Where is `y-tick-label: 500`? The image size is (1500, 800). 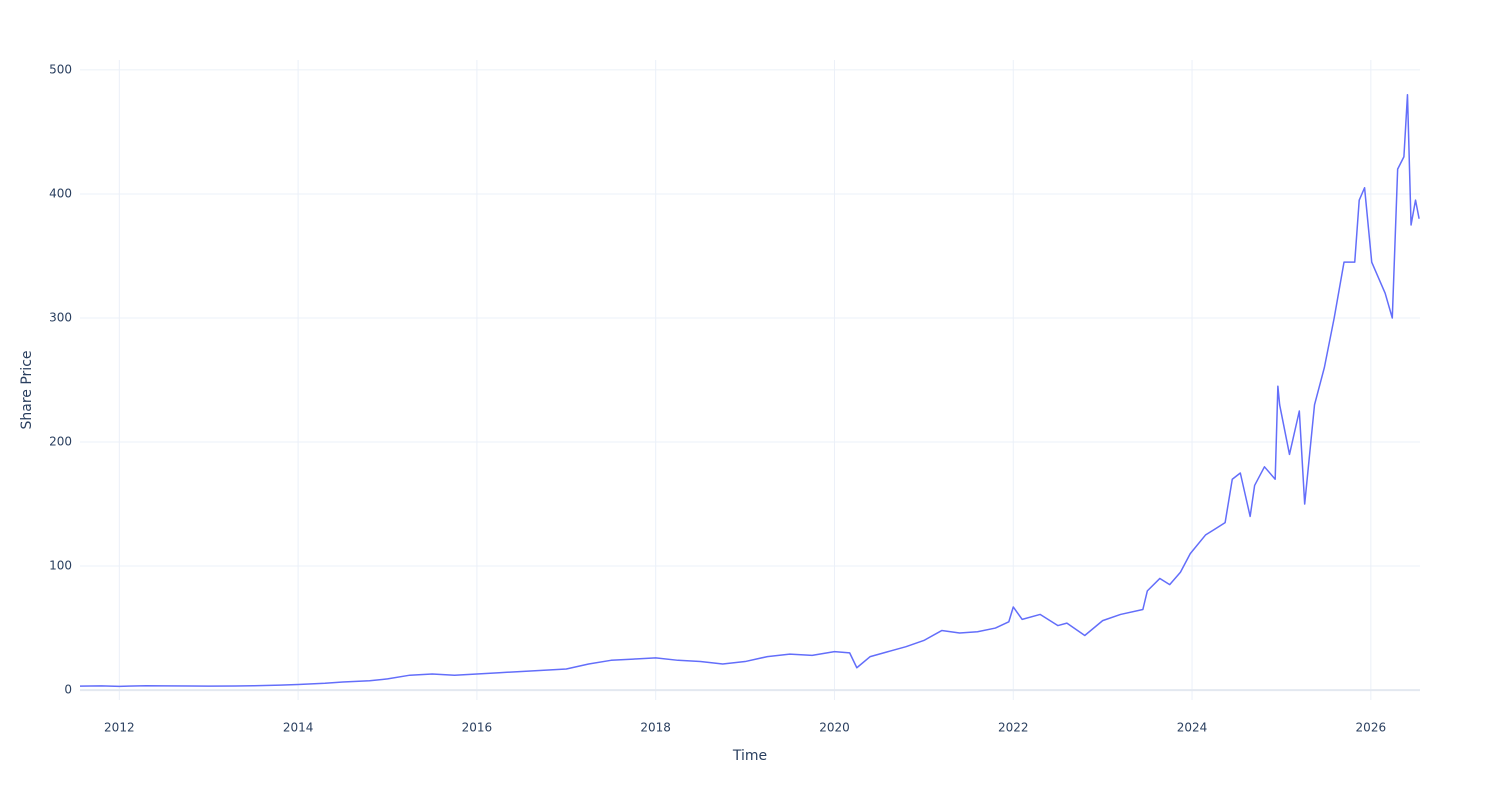
y-tick-label: 500 is located at coordinates (60, 69).